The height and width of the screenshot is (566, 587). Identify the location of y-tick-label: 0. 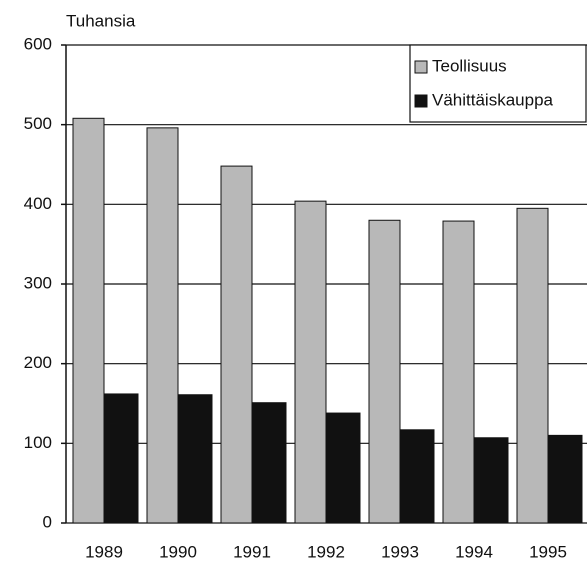
(47, 521).